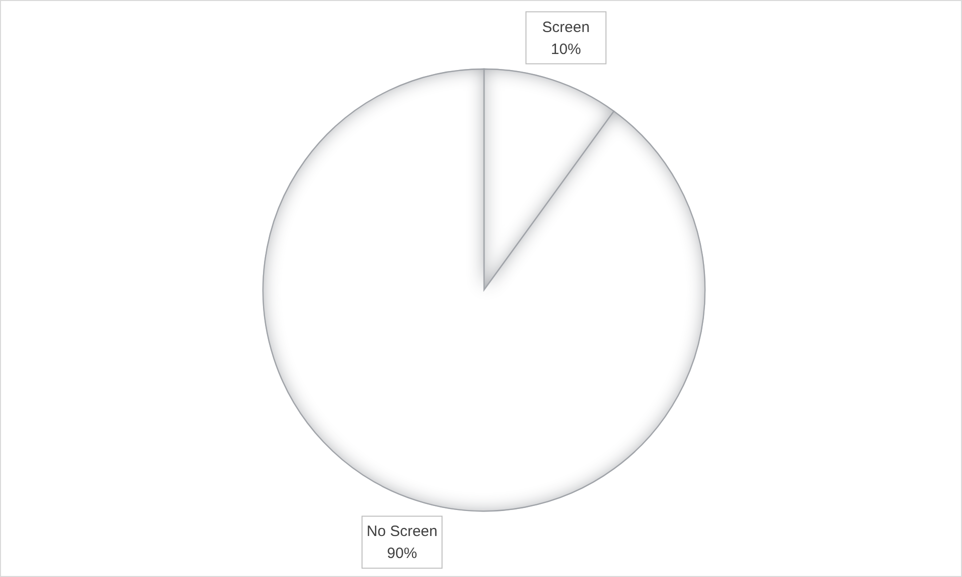 Image resolution: width=962 pixels, height=577 pixels. What do you see at coordinates (402, 531) in the screenshot?
I see `slice-label: No Screen` at bounding box center [402, 531].